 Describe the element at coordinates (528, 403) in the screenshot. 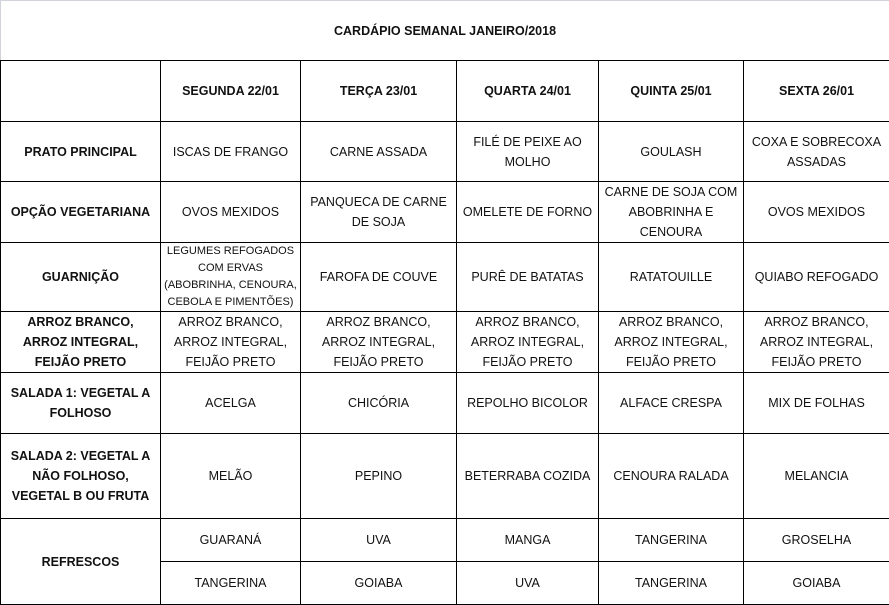

I see `menu-cell: REPOLHO BICOLOR` at that location.